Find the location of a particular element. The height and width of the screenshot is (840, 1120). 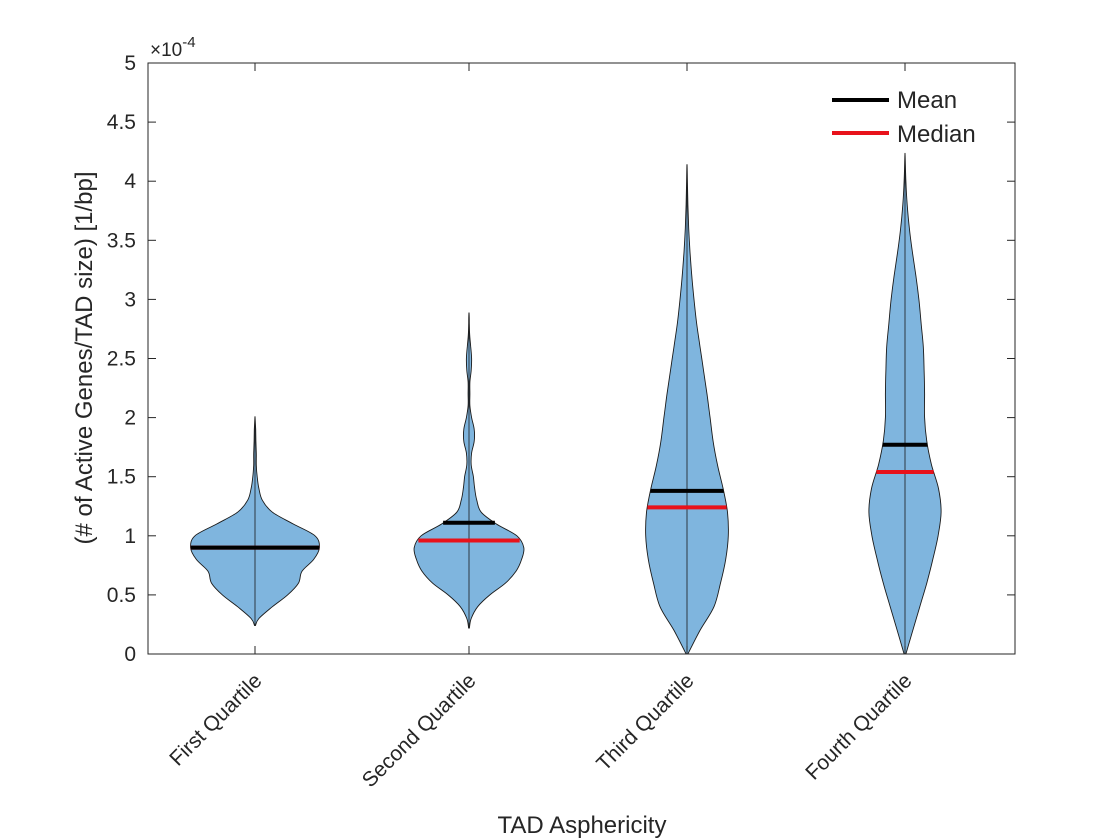

y-tick-label: 1.5 is located at coordinates (121, 477).